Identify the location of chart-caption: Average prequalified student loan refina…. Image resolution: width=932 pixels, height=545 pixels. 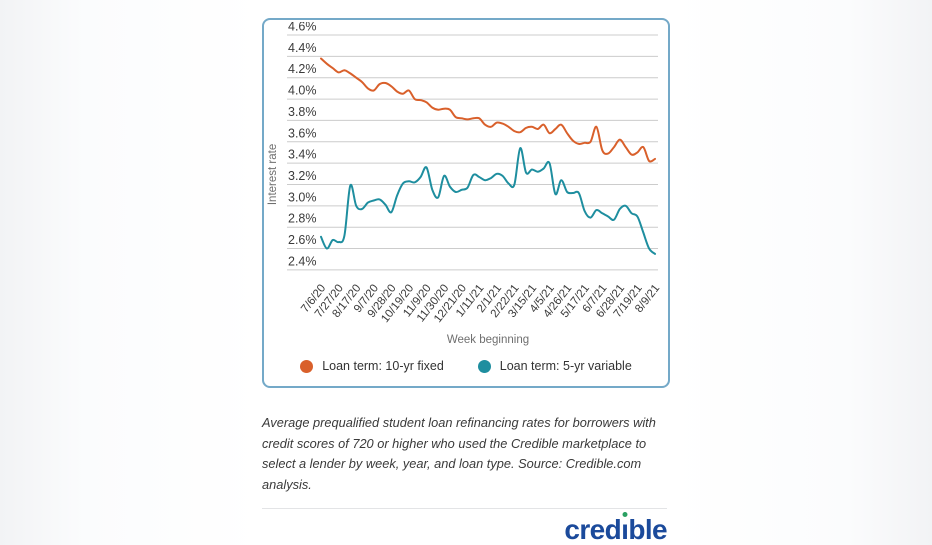
(459, 454).